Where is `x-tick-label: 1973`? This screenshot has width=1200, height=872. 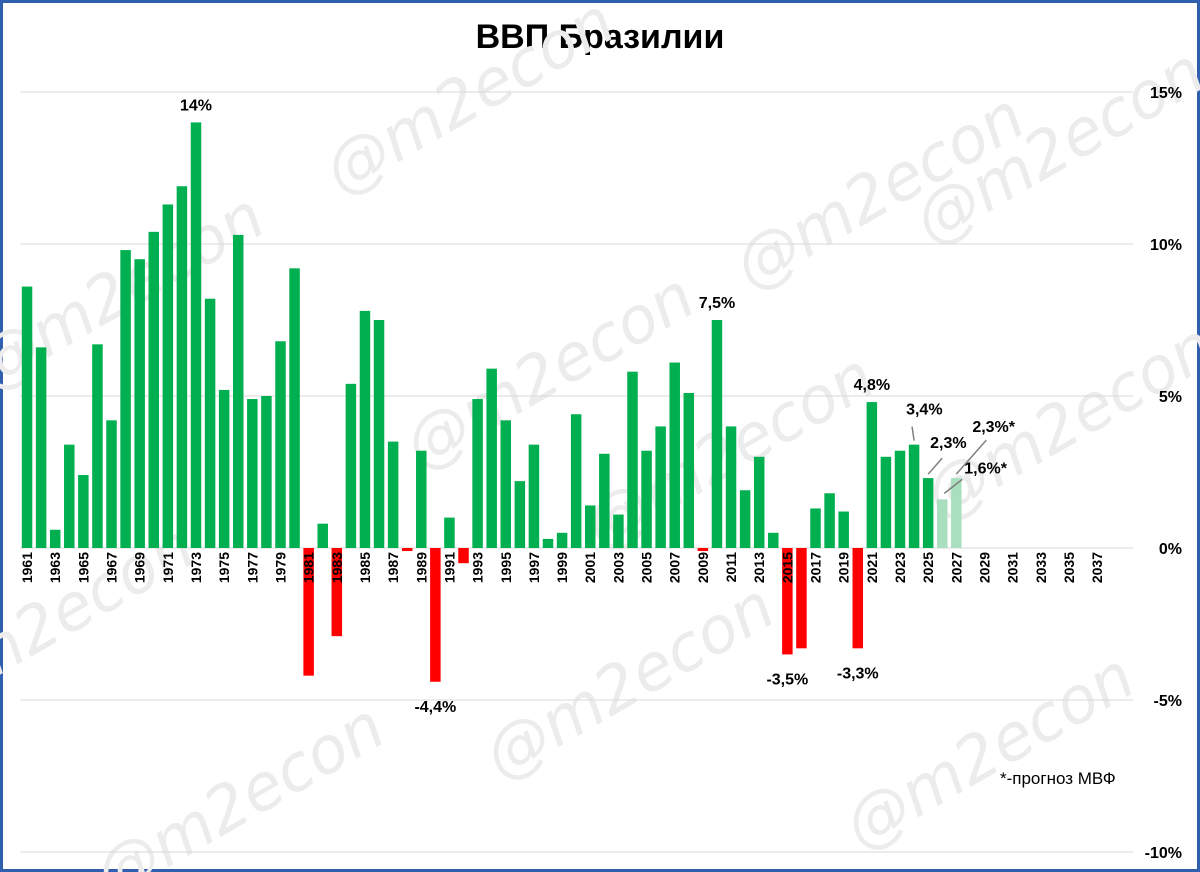
x-tick-label: 1973 is located at coordinates (196, 567).